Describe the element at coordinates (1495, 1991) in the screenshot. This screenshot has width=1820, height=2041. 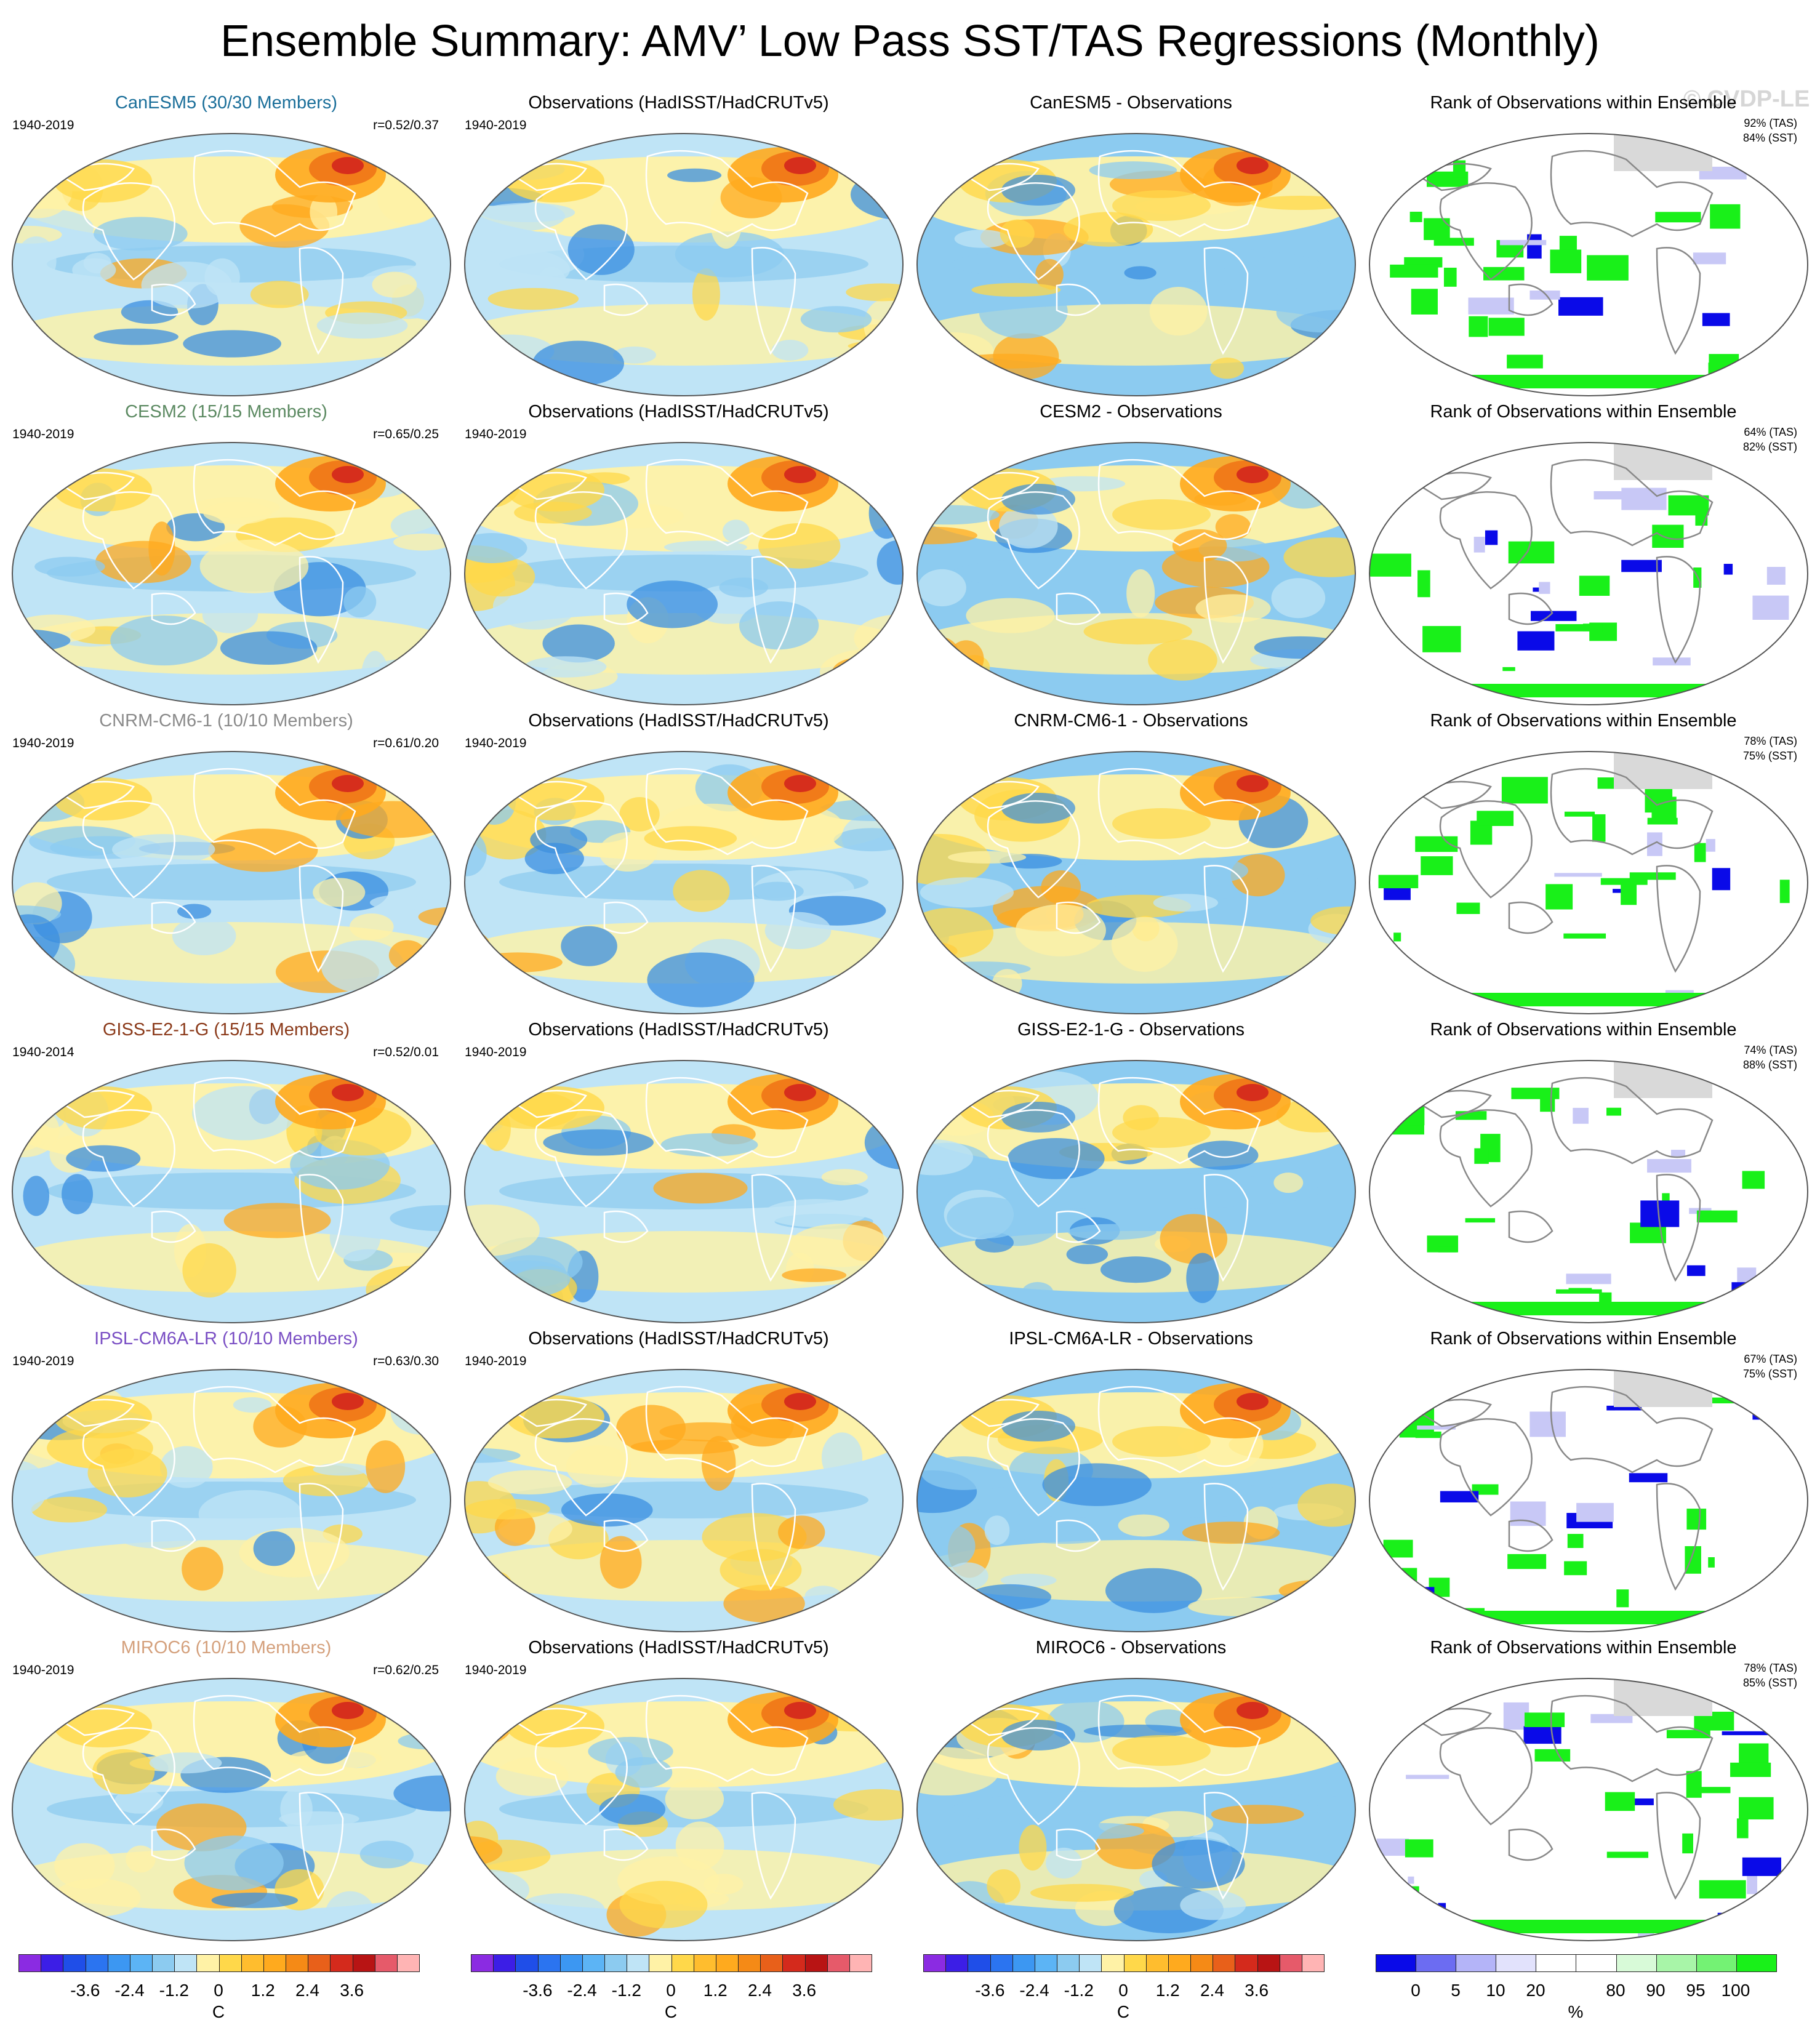
I see `colorbar-tick-label: 10` at that location.